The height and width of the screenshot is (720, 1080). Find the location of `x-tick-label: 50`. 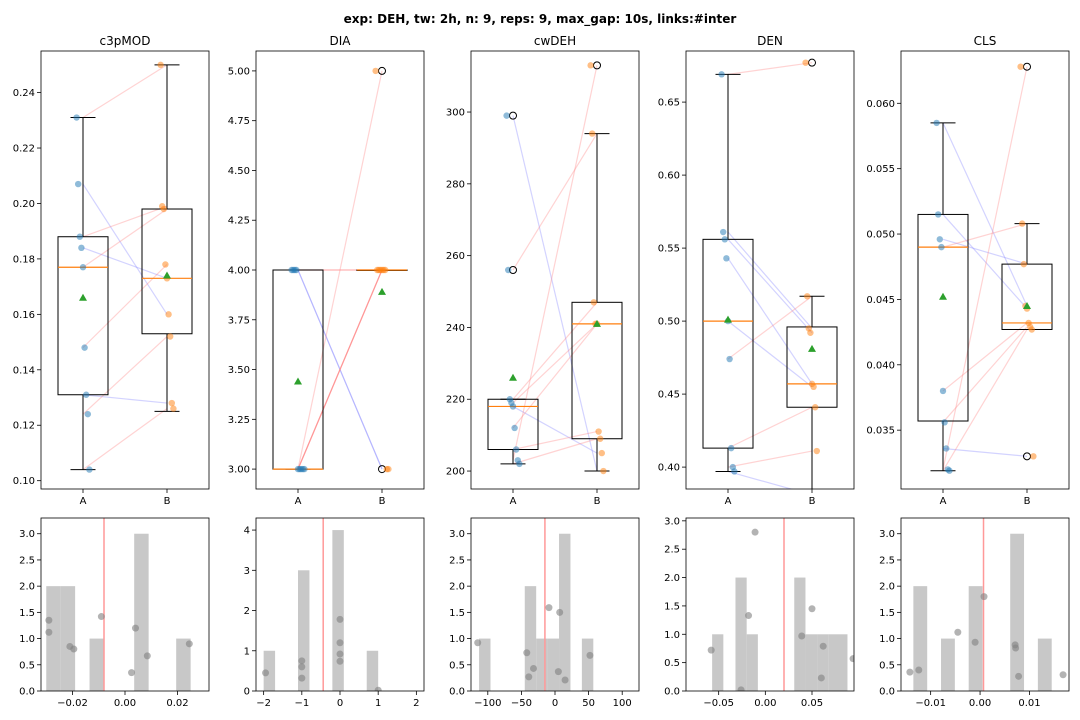

x-tick-label: 50 is located at coordinates (588, 703).